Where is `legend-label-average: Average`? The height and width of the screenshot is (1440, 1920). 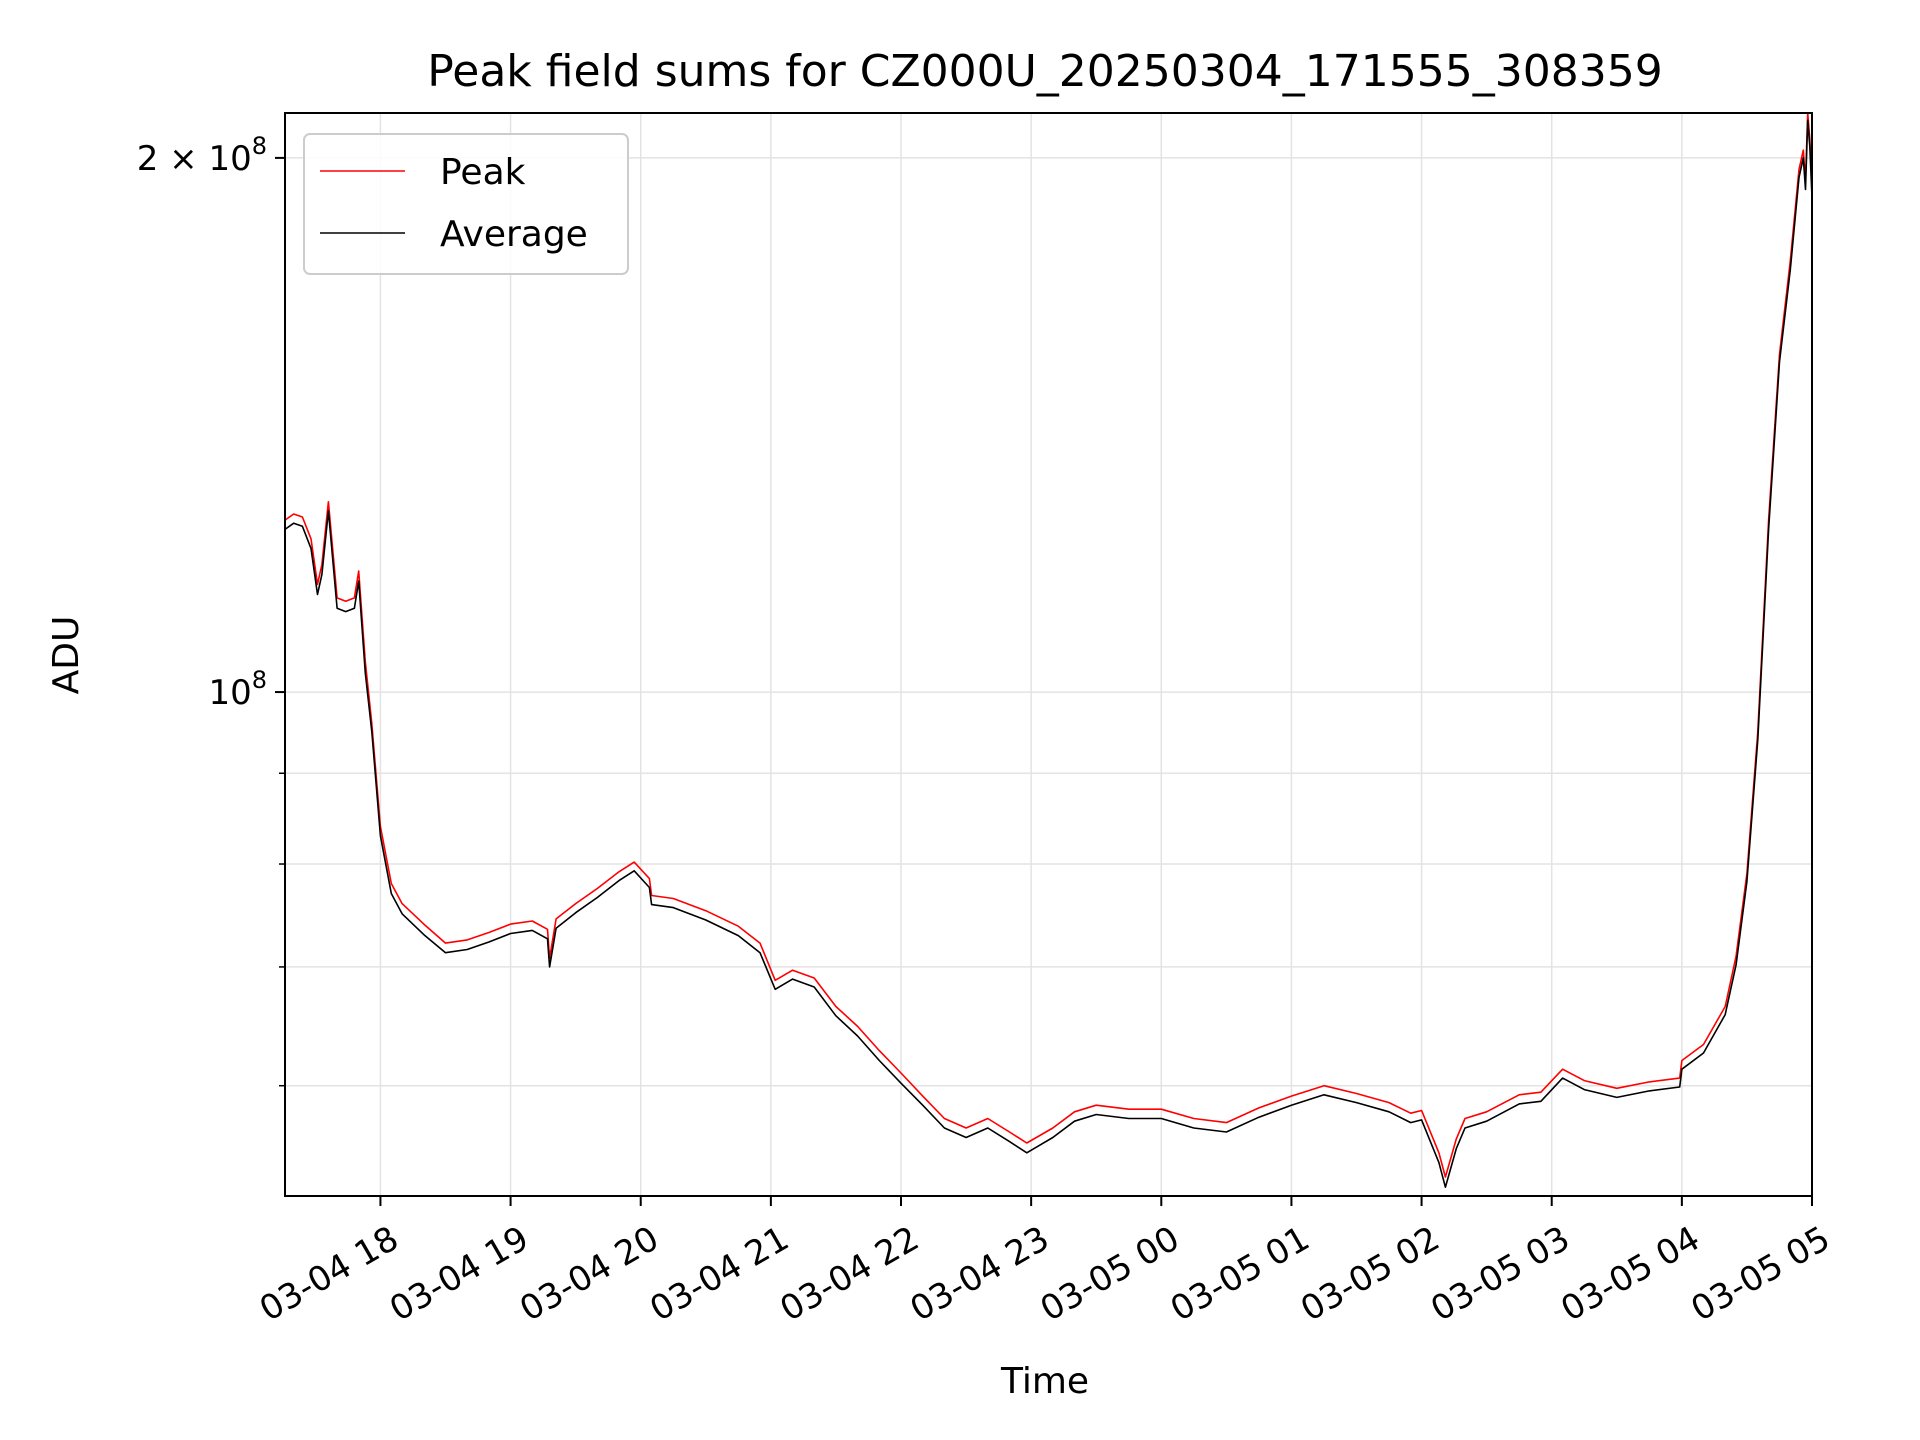 legend-label-average: Average is located at coordinates (514, 234).